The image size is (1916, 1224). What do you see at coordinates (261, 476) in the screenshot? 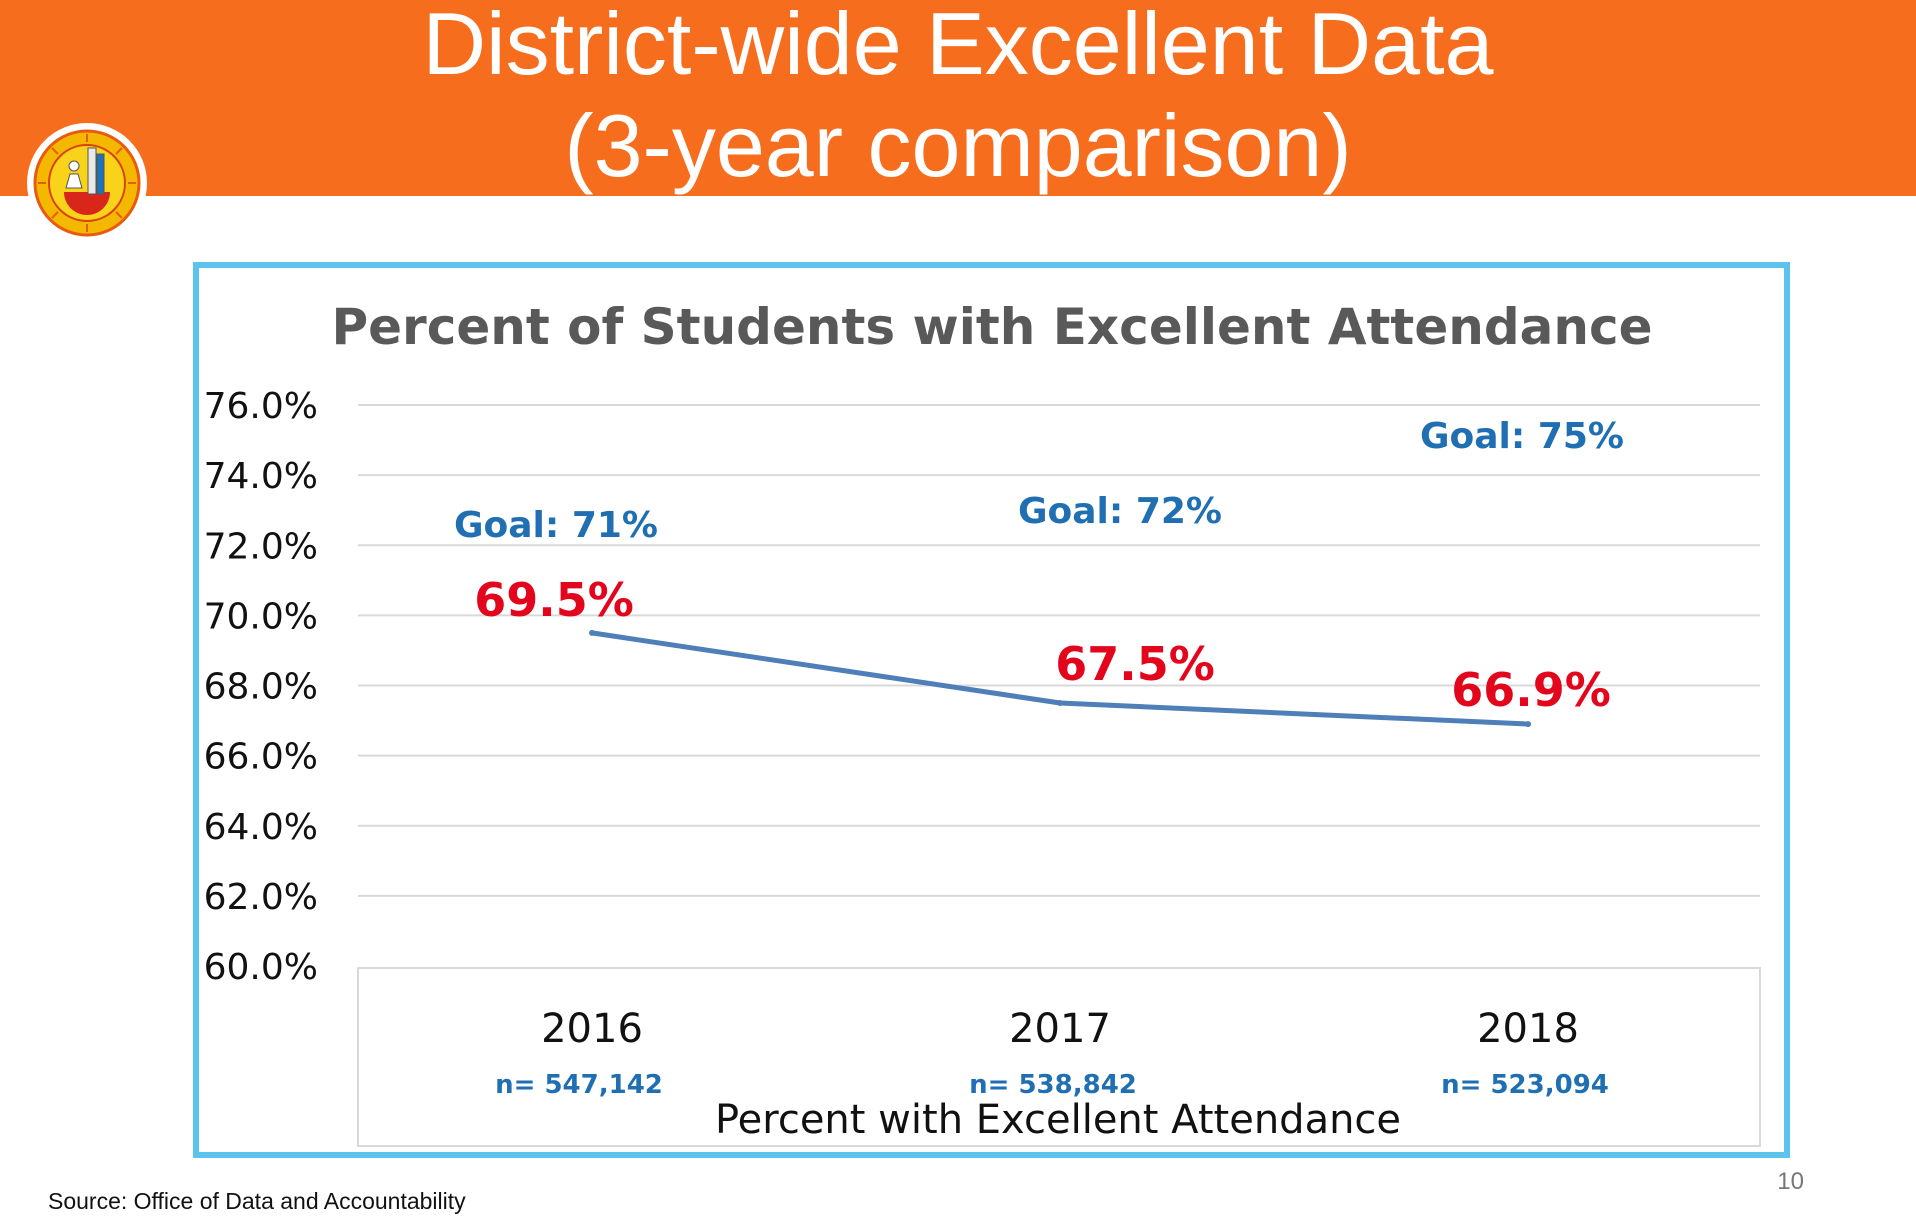
I see `y-tick-label: 74.0%` at bounding box center [261, 476].